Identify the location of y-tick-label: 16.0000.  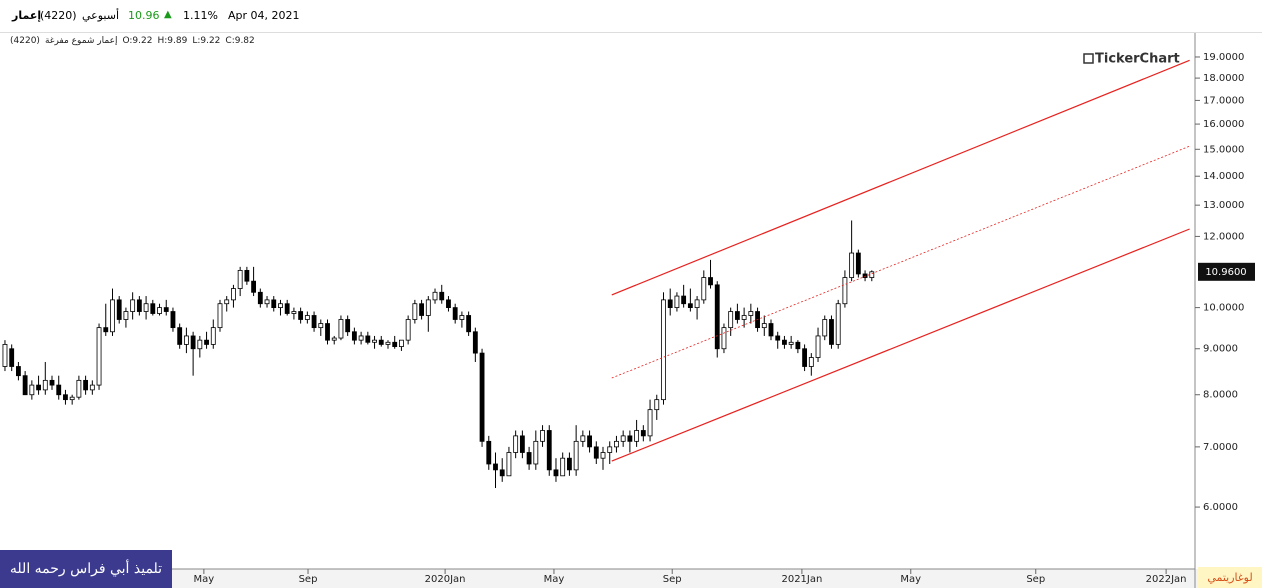
(1223, 124).